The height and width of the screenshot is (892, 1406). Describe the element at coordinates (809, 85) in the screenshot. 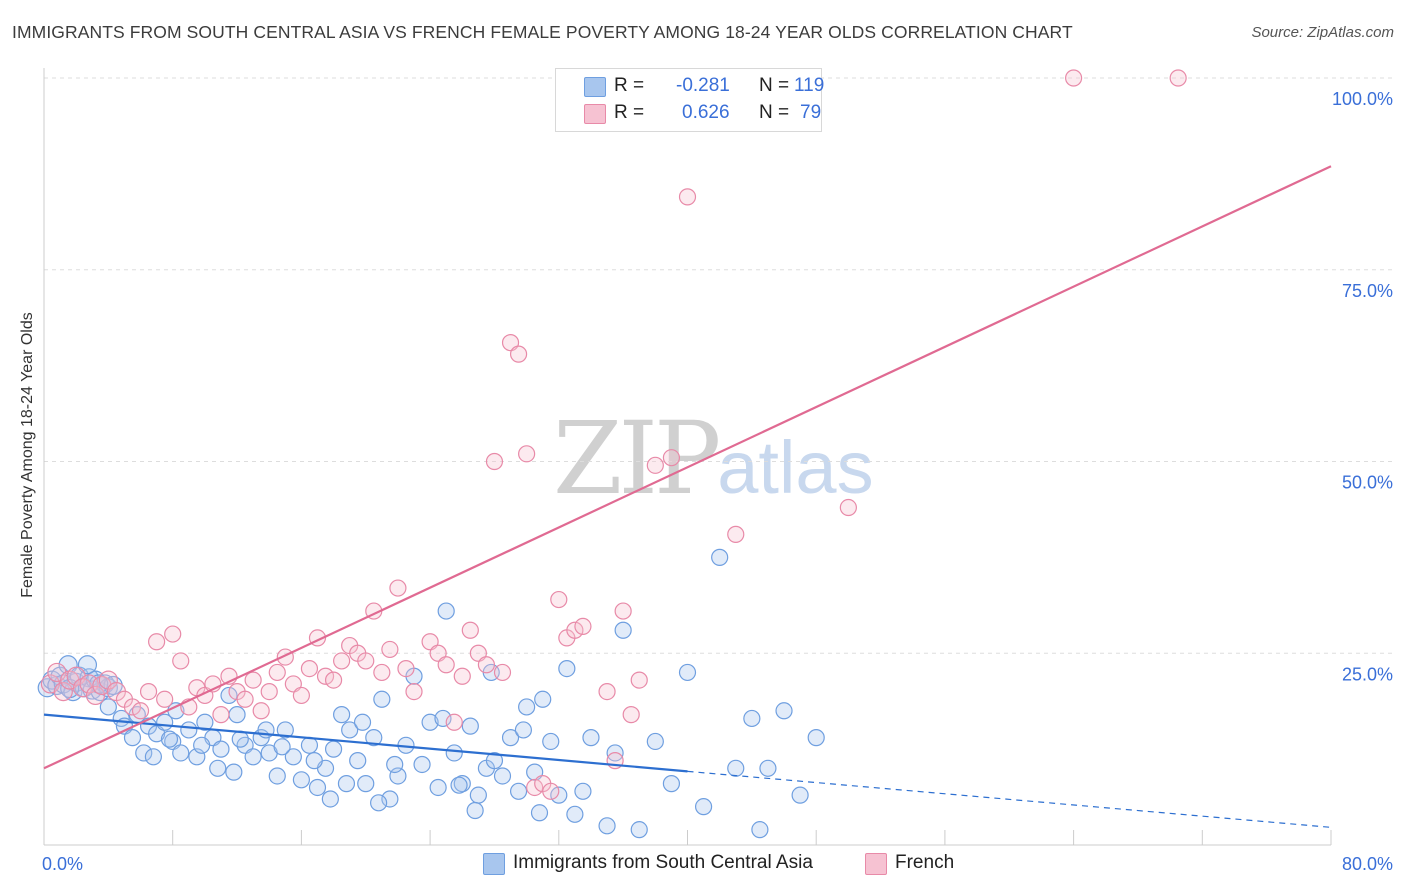

I see `legend-n-value: 119` at that location.